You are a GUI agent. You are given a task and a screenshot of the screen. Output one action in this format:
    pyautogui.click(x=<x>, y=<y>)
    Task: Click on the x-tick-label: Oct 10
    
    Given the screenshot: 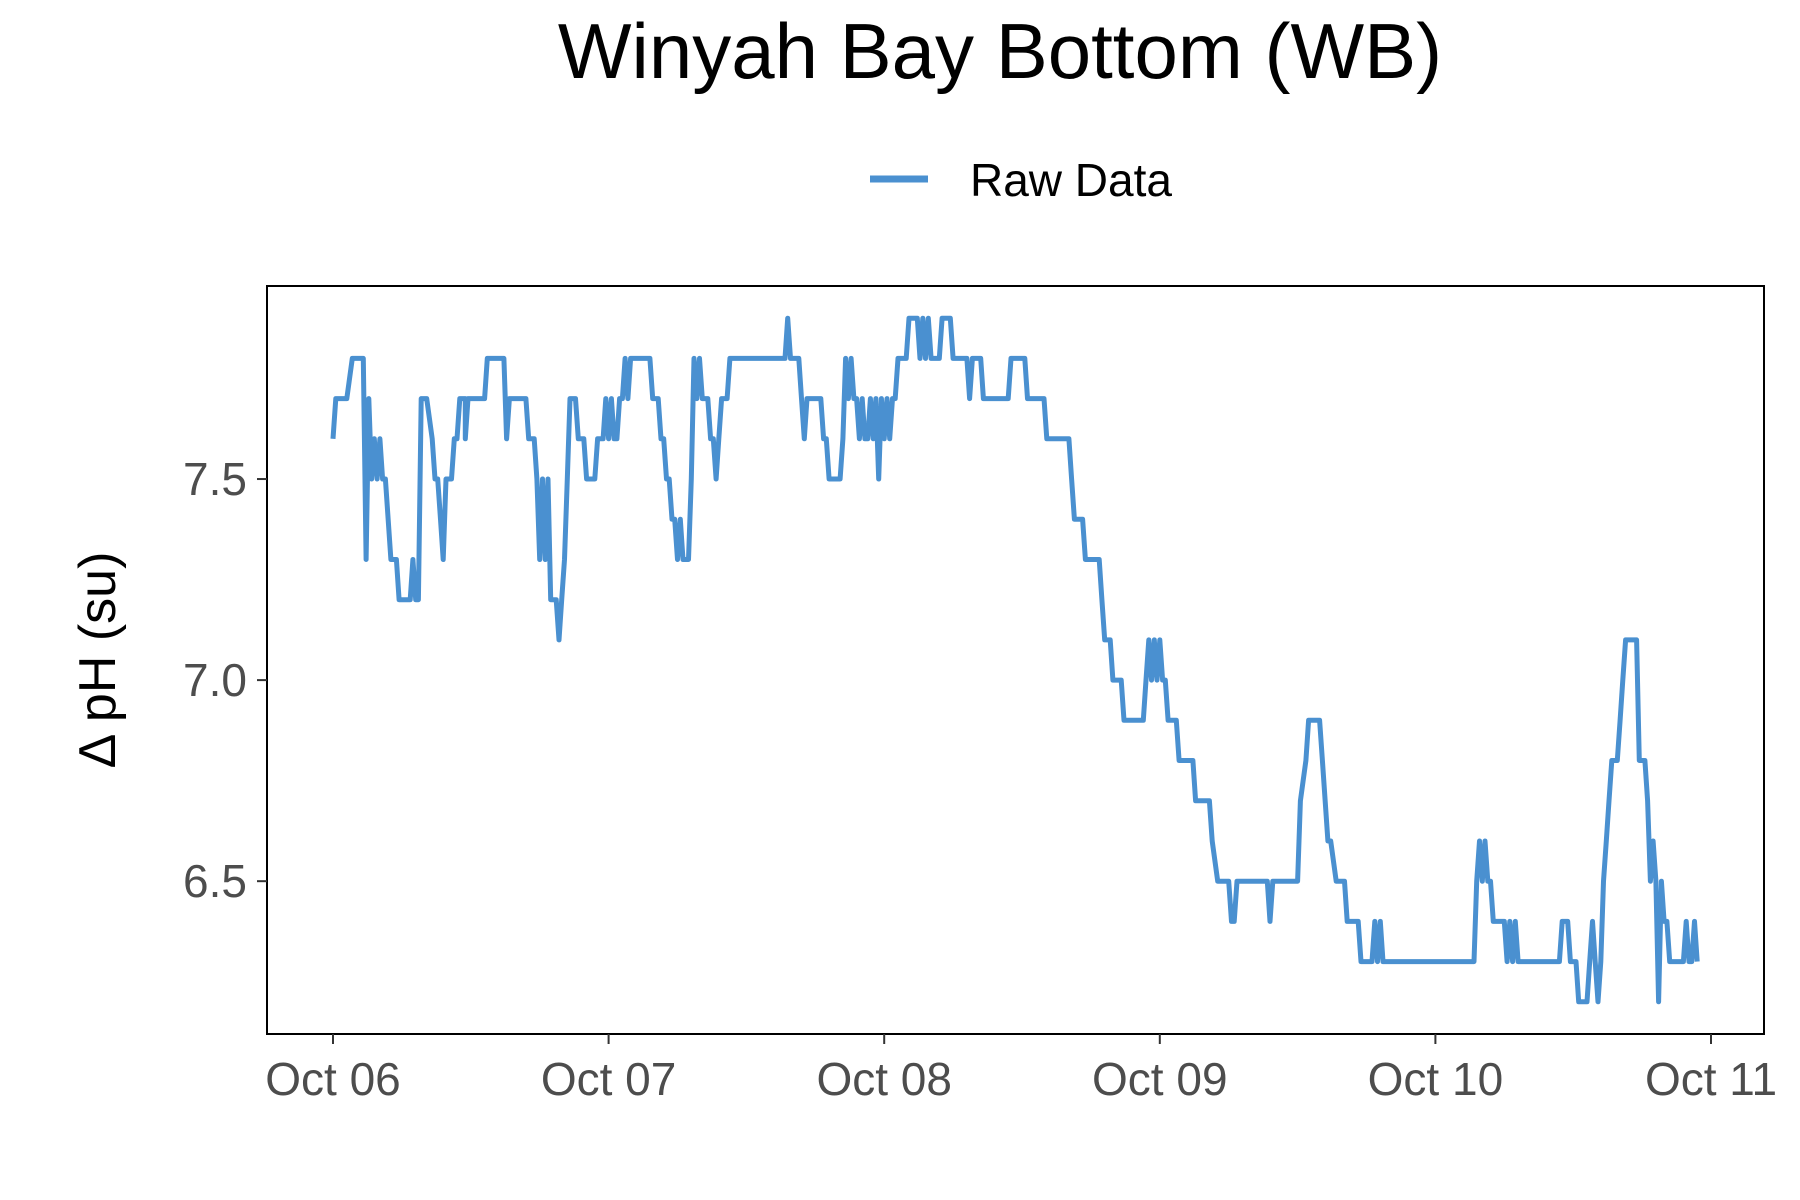 What is the action you would take?
    pyautogui.click(x=1436, y=1079)
    